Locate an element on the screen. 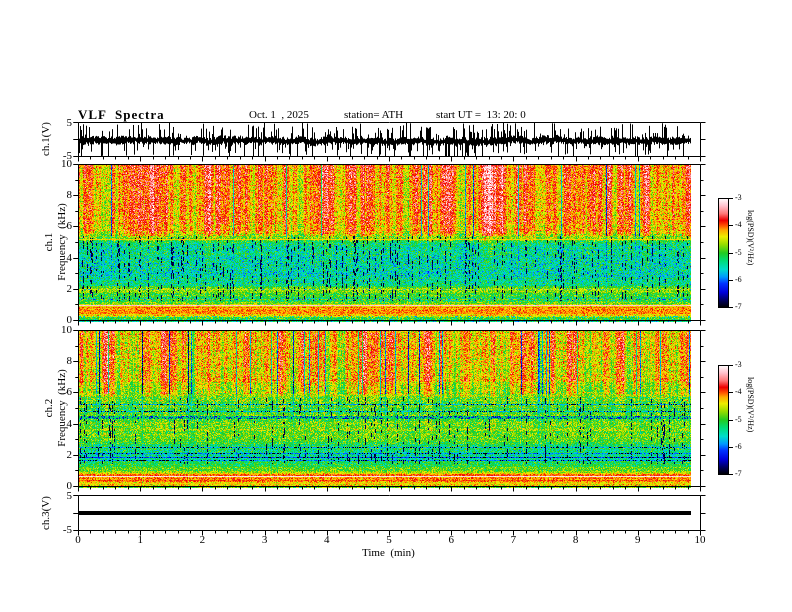  colorbar-ch2 is located at coordinates (726, 420).